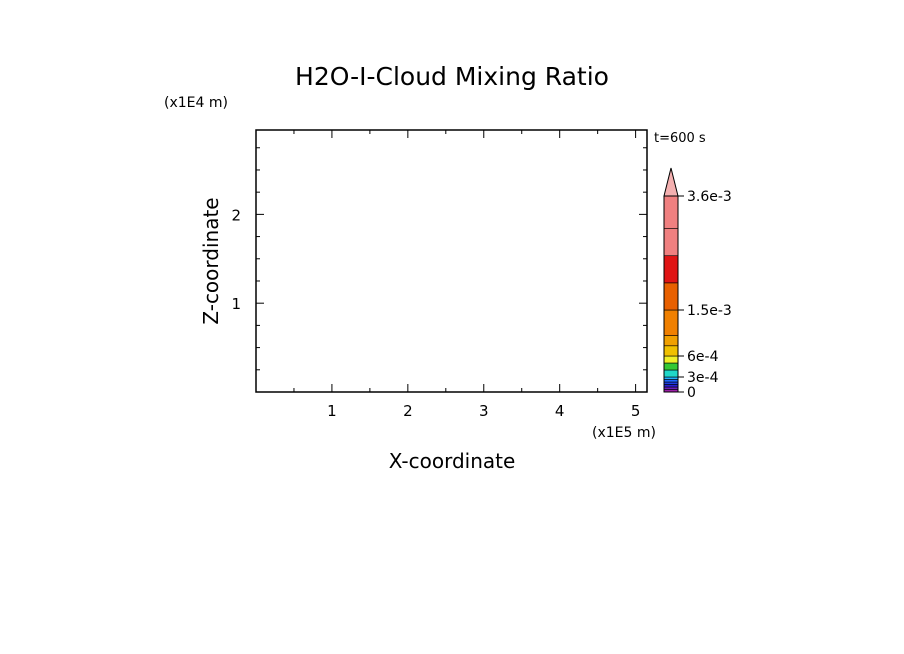 The image size is (904, 654). Describe the element at coordinates (624, 433) in the screenshot. I see `x-multiplier-label: (x1E5 m)` at that location.